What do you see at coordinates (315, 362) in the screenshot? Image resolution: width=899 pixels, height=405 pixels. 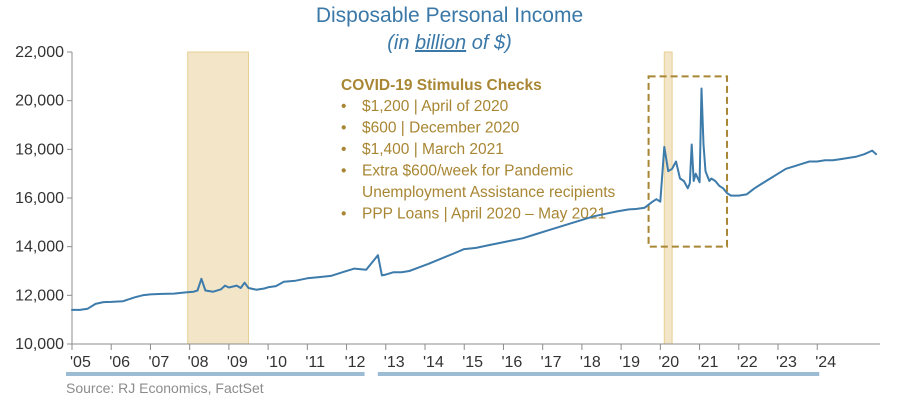 I see `x-tick-label: '11` at bounding box center [315, 362].